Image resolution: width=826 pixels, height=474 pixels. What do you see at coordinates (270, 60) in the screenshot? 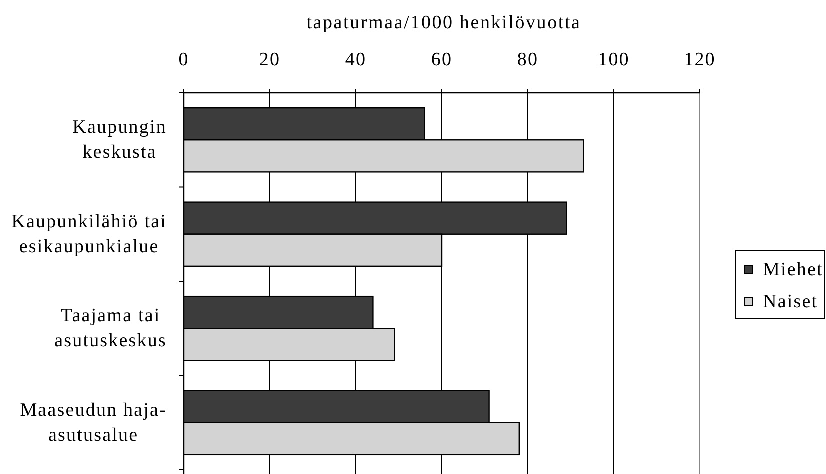
I see `x-tick-label: 20` at bounding box center [270, 60].